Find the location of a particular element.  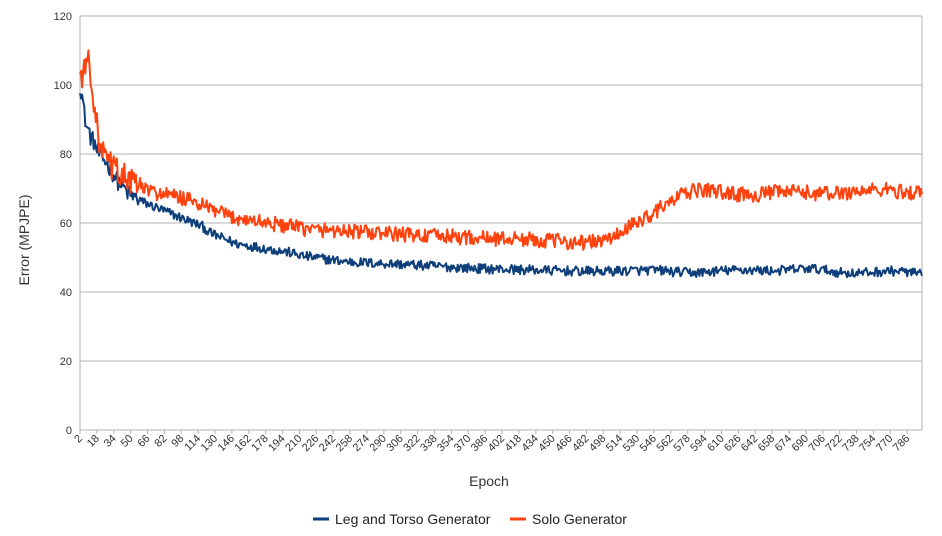

x-tick-label: 66 is located at coordinates (144, 441).